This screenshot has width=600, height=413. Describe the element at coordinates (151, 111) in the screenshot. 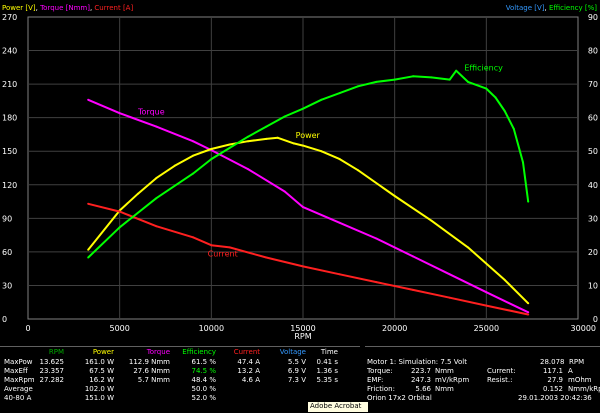

I see `series-label-torque: Torque` at that location.